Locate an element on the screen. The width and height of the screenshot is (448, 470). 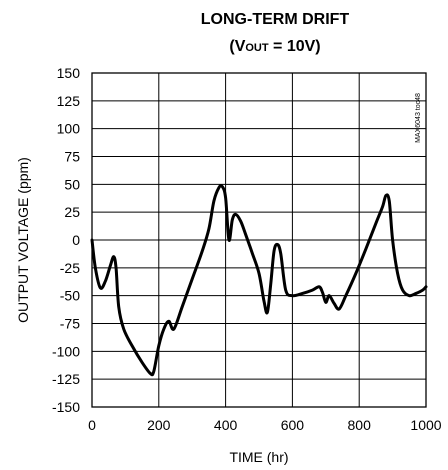
y-tick-label: 75 is located at coordinates (72, 157).